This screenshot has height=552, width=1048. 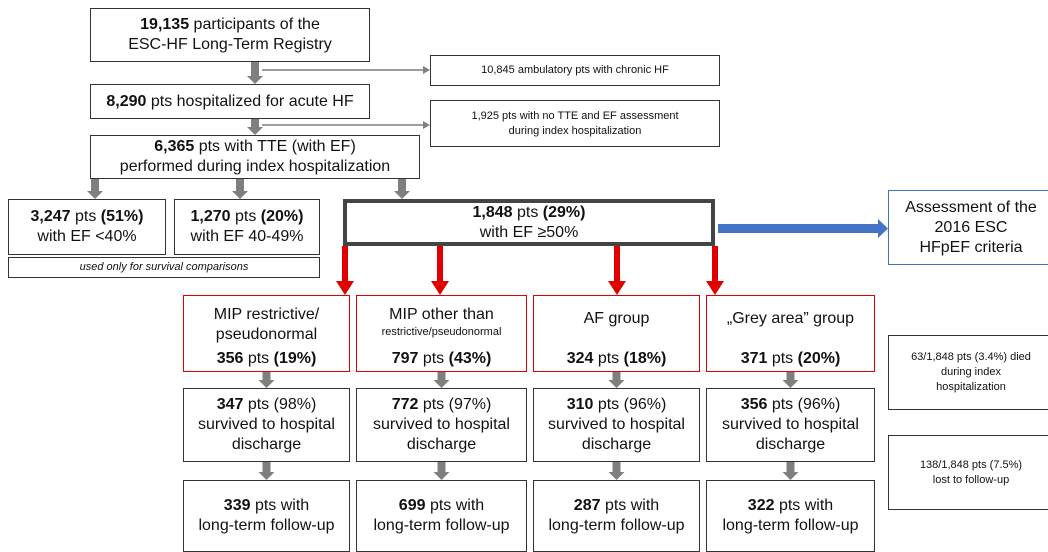 I want to click on count: 8,290, so click(x=126, y=101).